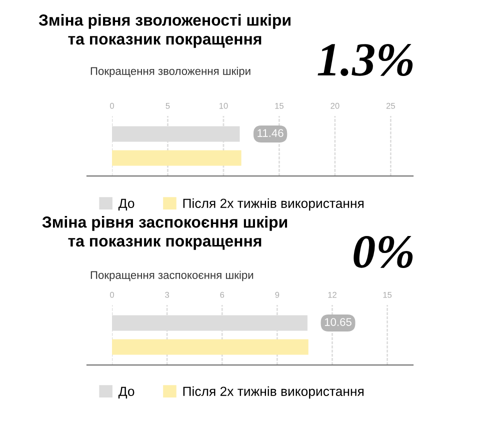 Image resolution: width=500 pixels, height=439 pixels. I want to click on data-label: 10.65, so click(338, 322).